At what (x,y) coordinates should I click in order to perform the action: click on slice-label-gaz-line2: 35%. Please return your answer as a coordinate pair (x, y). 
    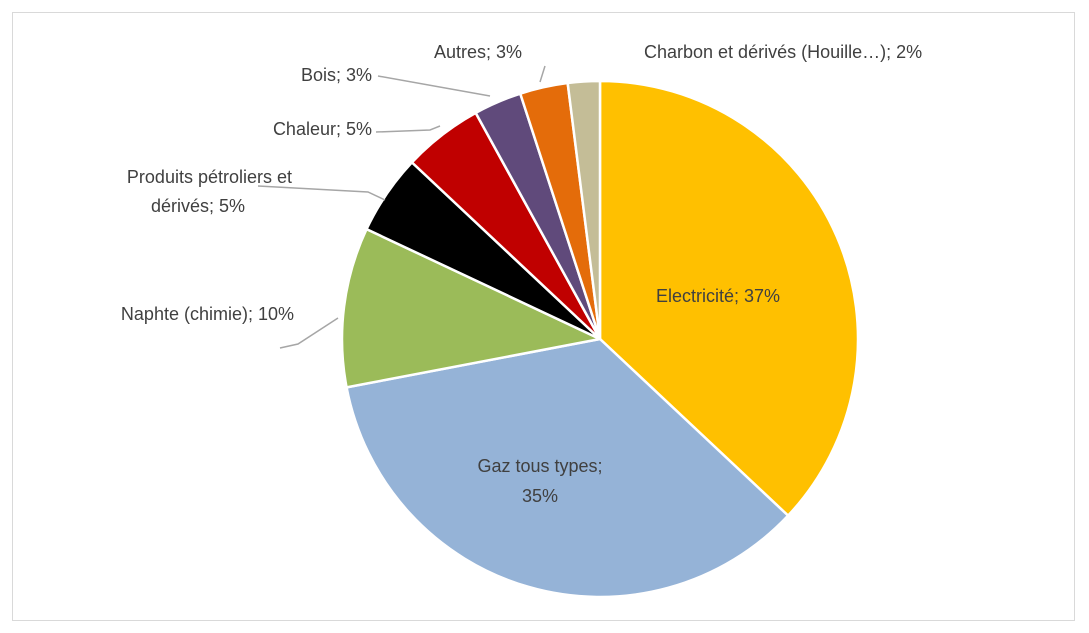
    Looking at the image, I should click on (540, 496).